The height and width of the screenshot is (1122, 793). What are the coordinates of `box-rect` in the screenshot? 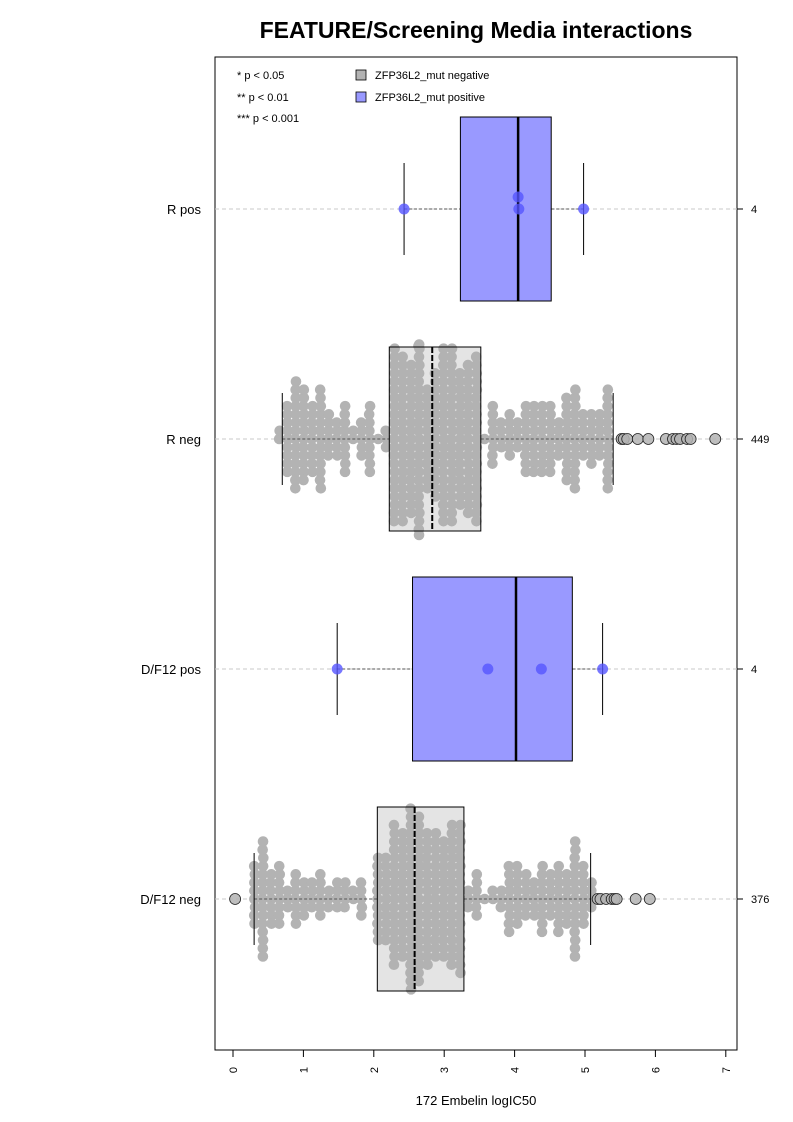 It's located at (505, 209).